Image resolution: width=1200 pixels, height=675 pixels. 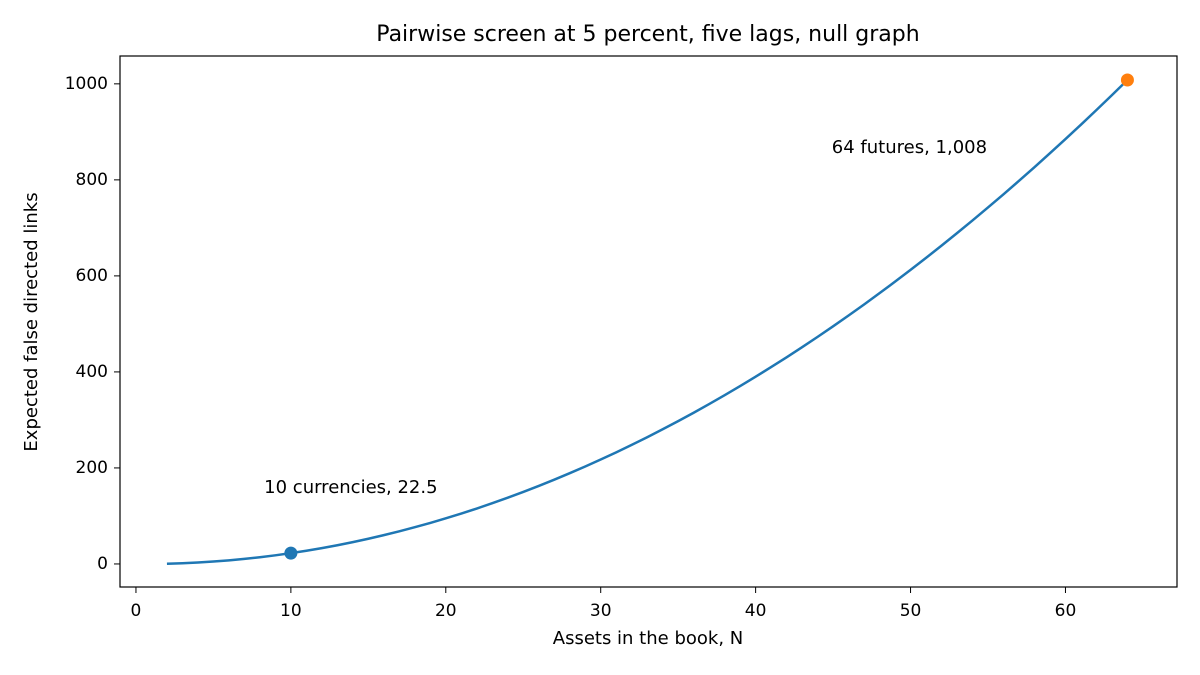 What do you see at coordinates (86, 84) in the screenshot?
I see `y-tick-label: 1000` at bounding box center [86, 84].